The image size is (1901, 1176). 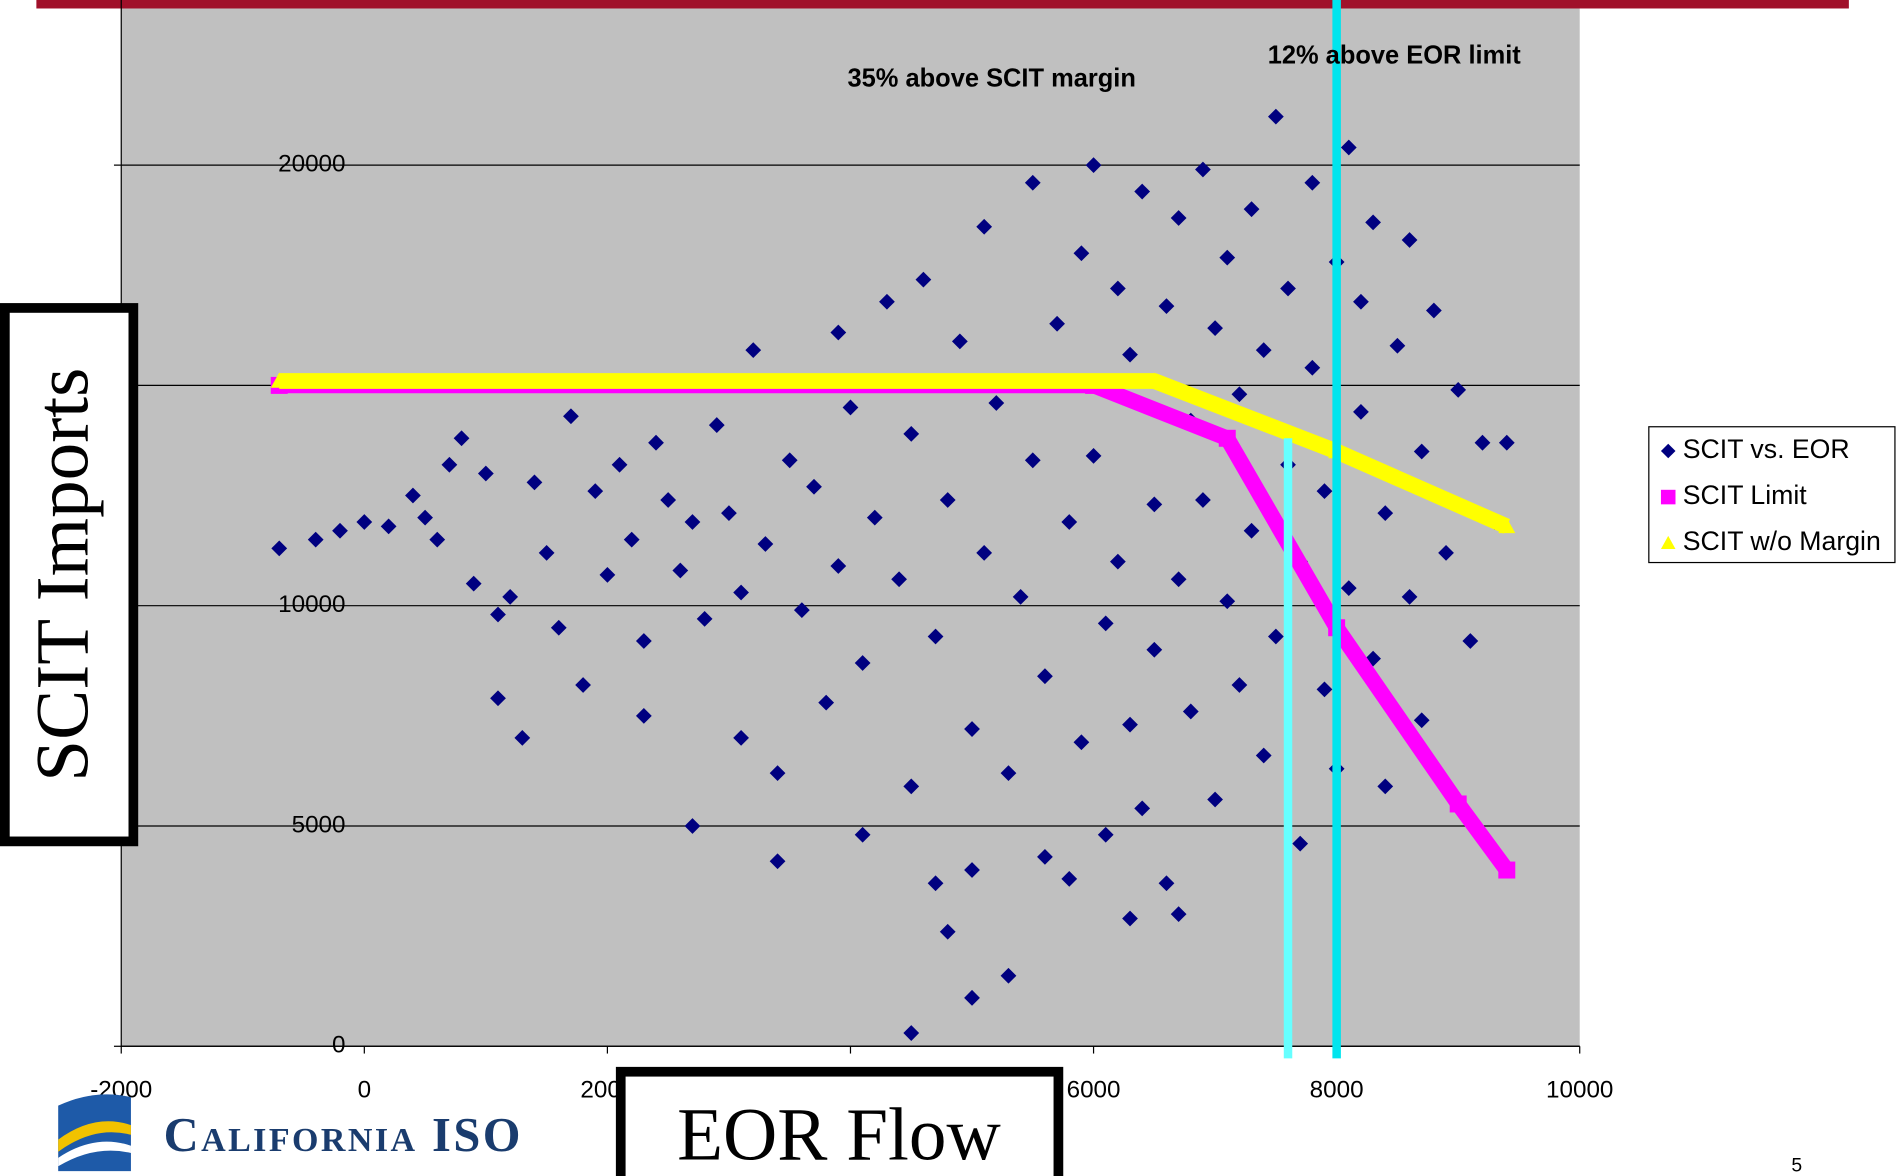 I want to click on y-tick-label: 20000, so click(x=311, y=164).